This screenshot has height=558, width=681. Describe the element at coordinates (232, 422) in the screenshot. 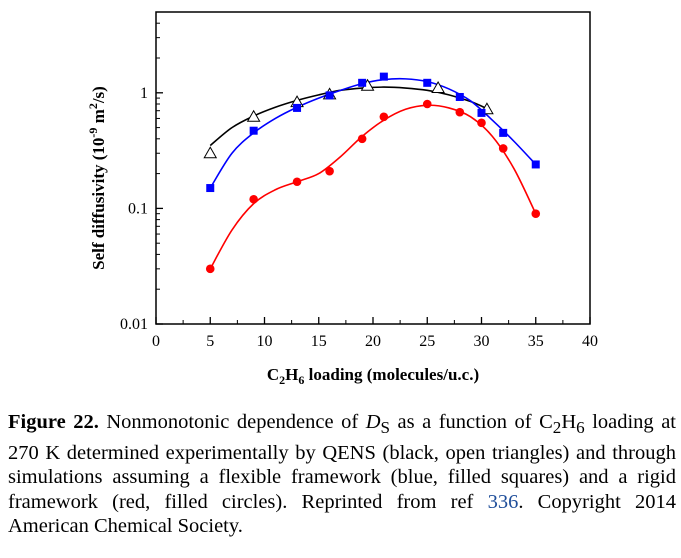

I see `caption-text: Nonmonotonic dependence of` at that location.